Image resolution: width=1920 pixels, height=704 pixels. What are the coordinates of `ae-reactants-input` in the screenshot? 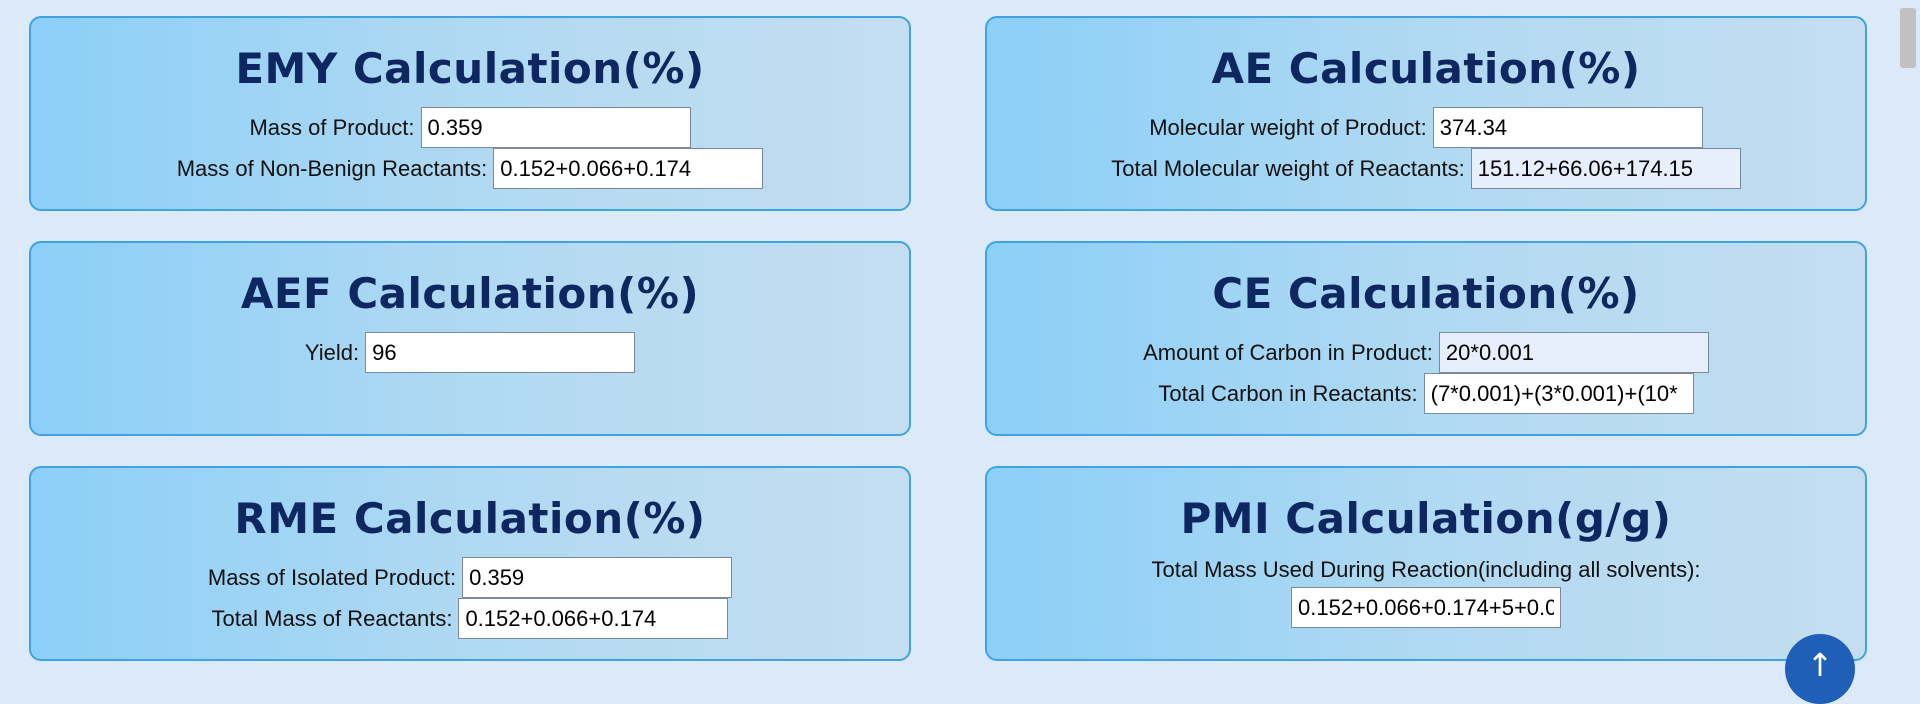 It's located at (1605, 168).